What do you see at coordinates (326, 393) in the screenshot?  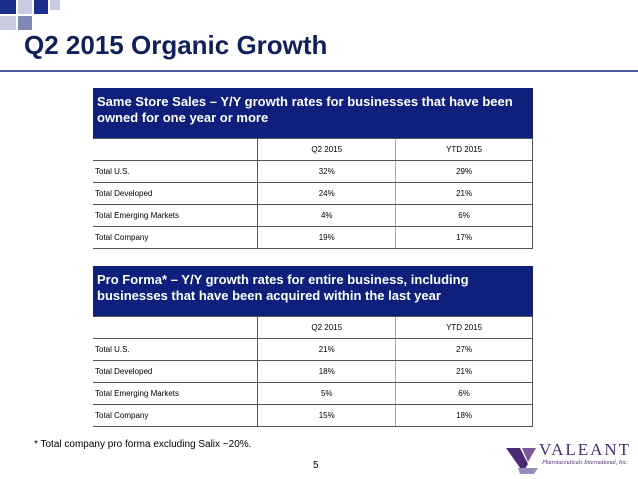 I see `cell-q2: 5%` at bounding box center [326, 393].